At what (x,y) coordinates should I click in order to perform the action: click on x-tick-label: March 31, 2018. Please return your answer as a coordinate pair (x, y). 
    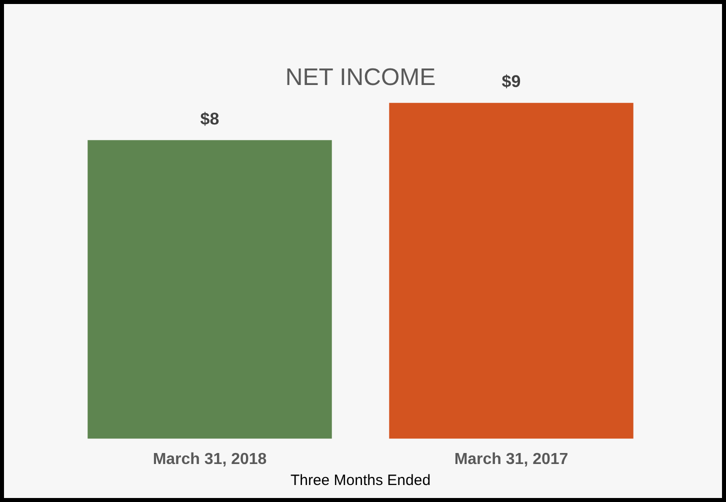
    Looking at the image, I should click on (209, 459).